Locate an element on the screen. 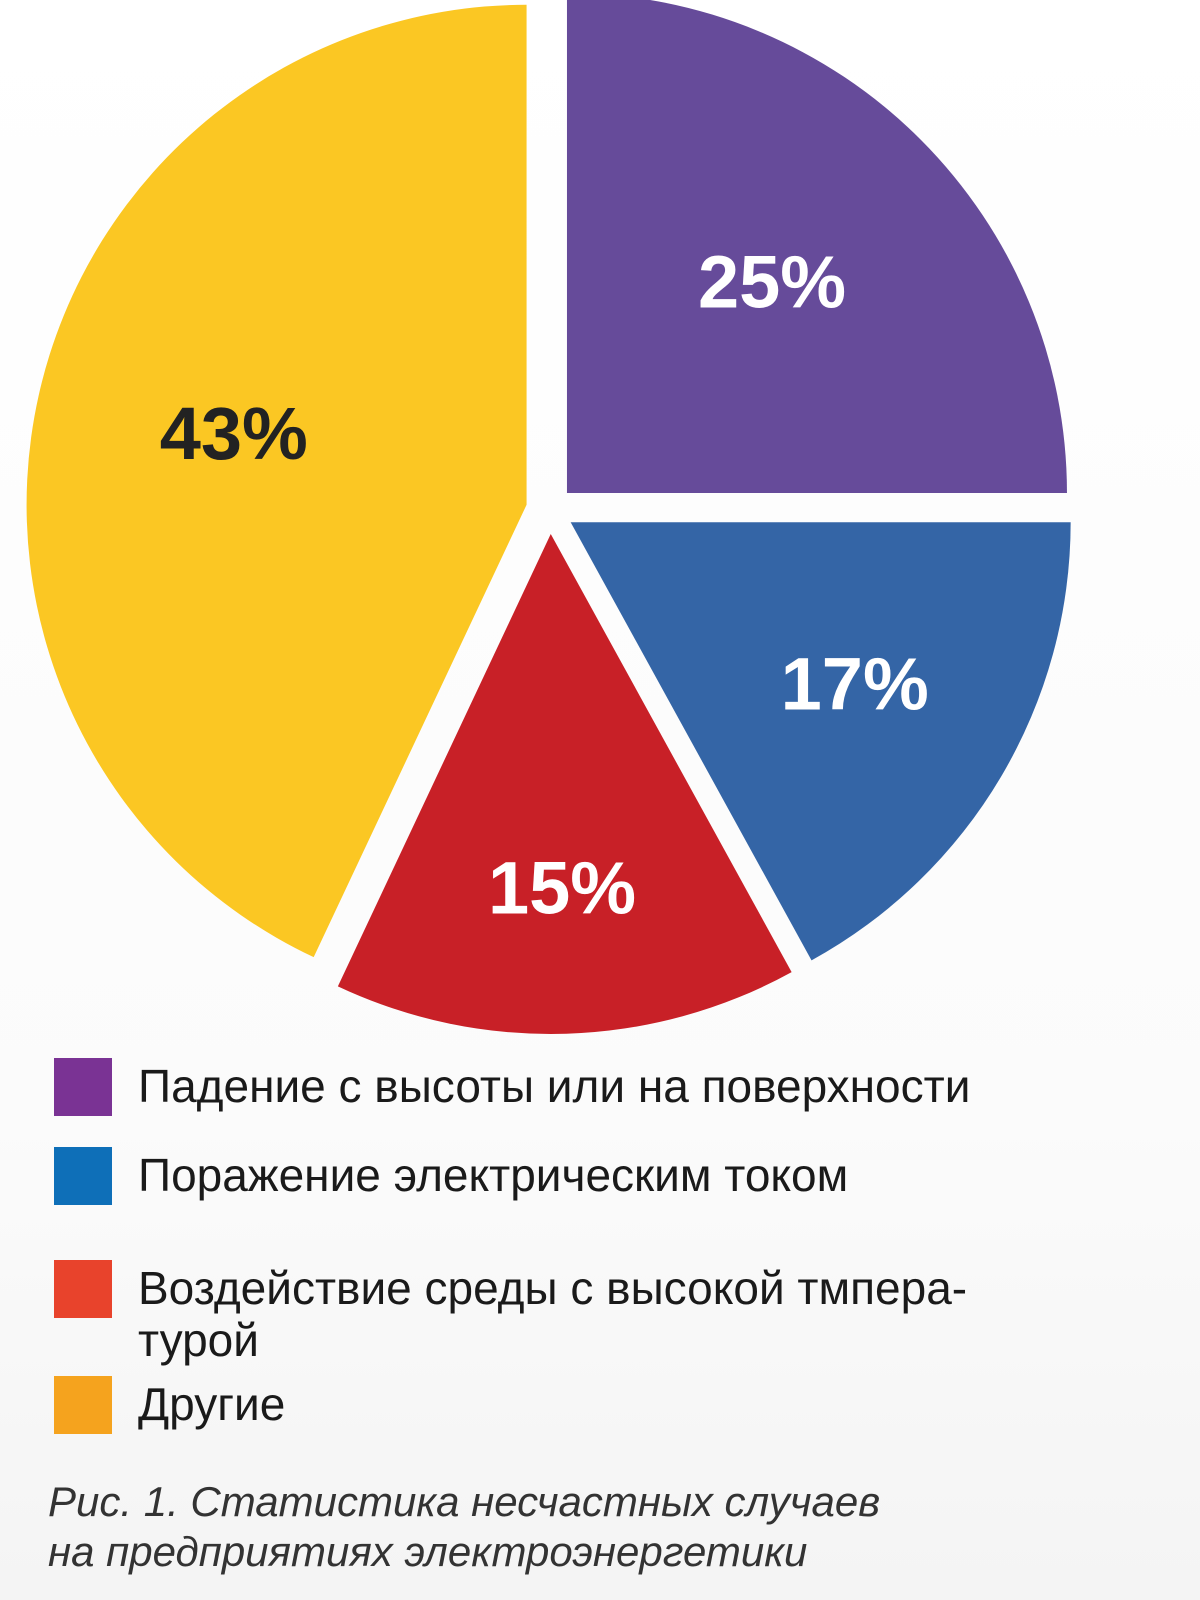 This screenshot has height=1600, width=1200. legend-swatch-falls is located at coordinates (83, 1087).